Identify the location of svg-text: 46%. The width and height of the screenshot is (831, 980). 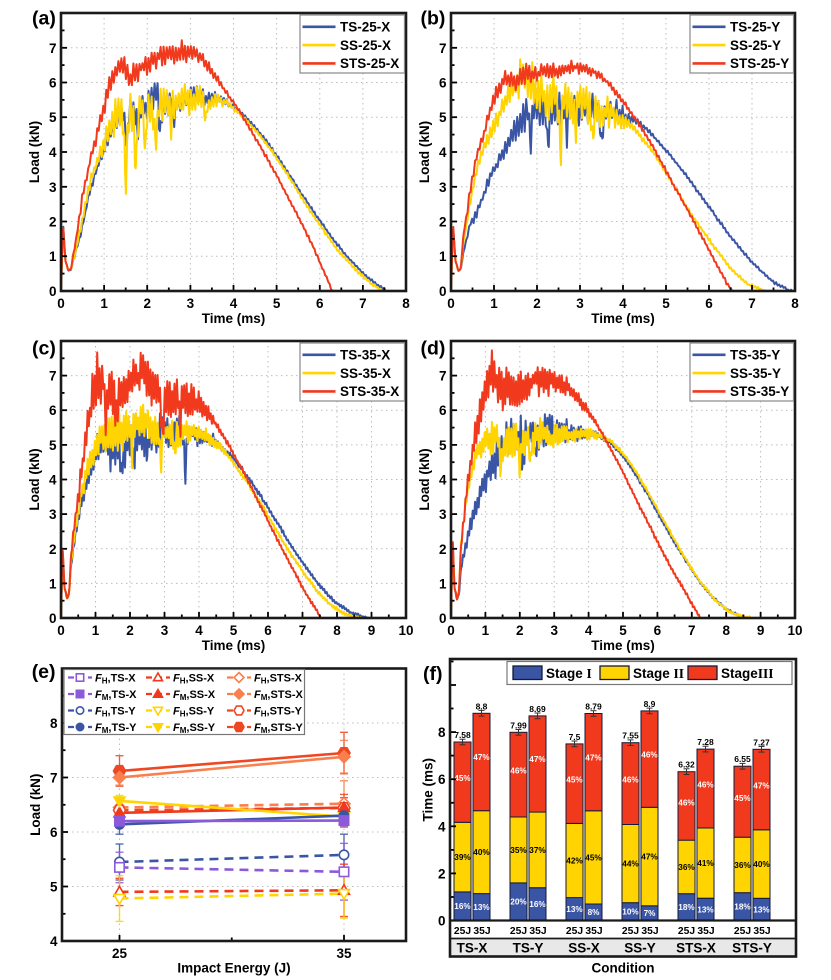
(518, 770).